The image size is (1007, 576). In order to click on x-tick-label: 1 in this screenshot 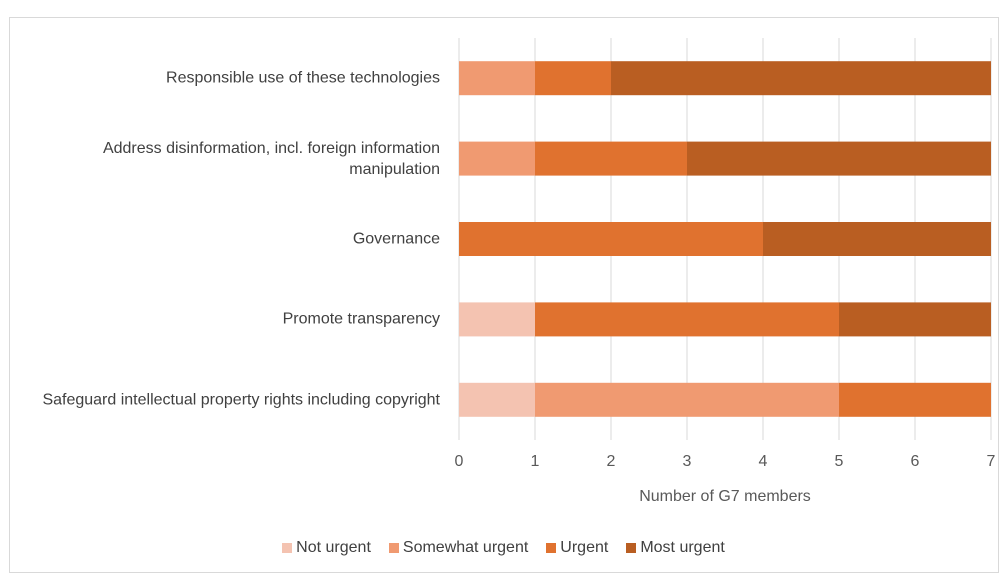, I will do `click(535, 461)`.